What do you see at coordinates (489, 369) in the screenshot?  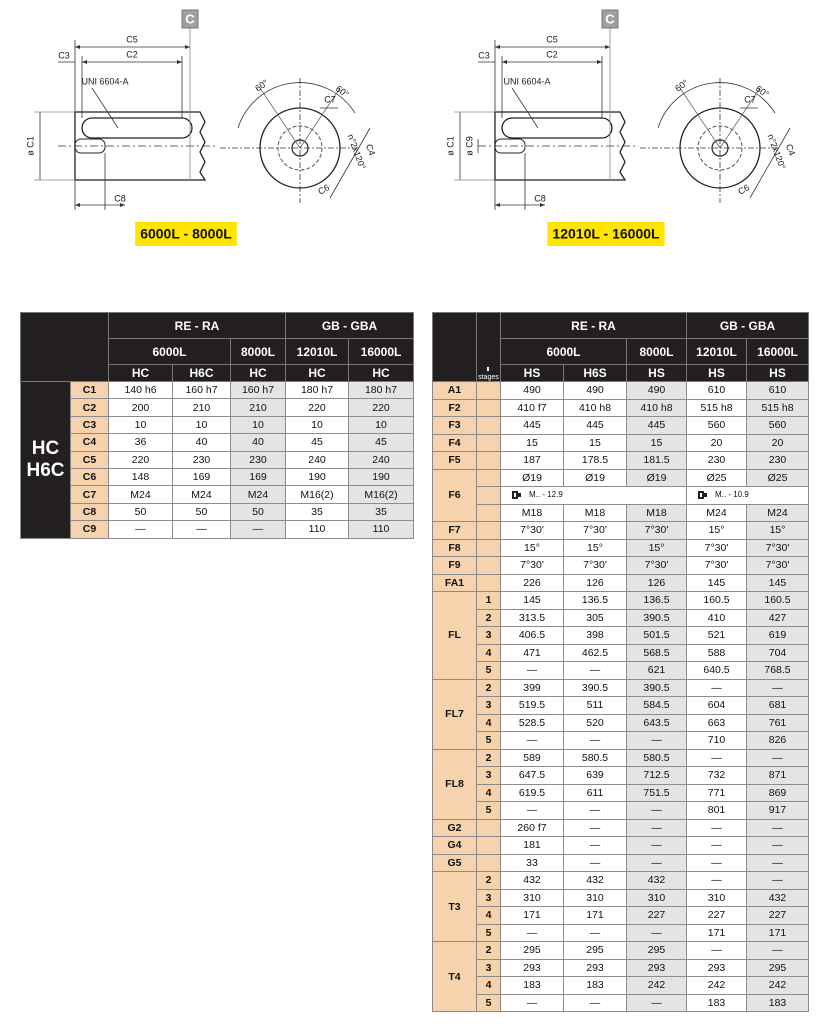 I see `bolt-icon` at bounding box center [489, 369].